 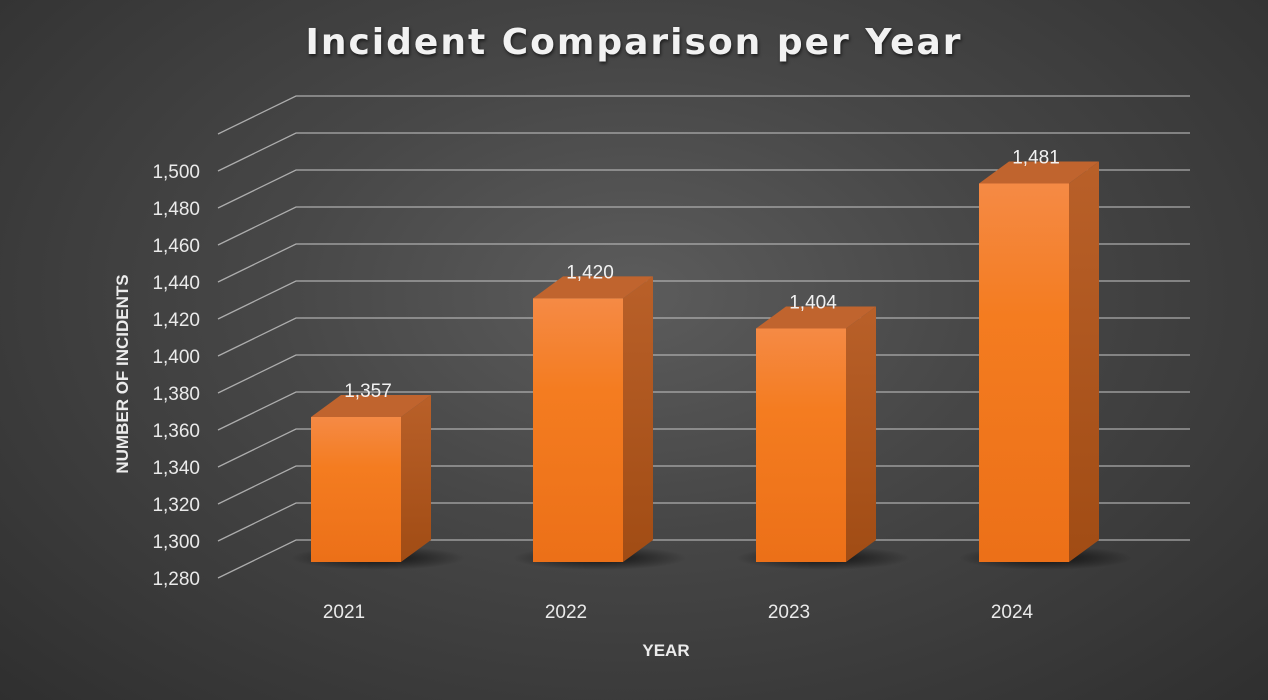 What do you see at coordinates (566, 612) in the screenshot?
I see `x-tick-label: 2022` at bounding box center [566, 612].